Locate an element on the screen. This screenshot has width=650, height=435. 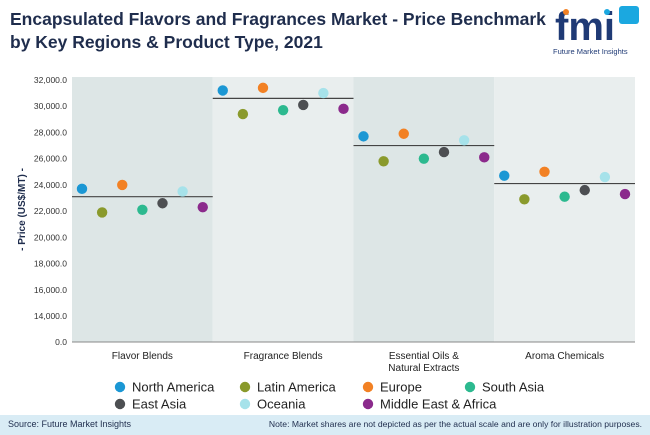
y-tick-label: 32,000.0 is located at coordinates (50, 80).